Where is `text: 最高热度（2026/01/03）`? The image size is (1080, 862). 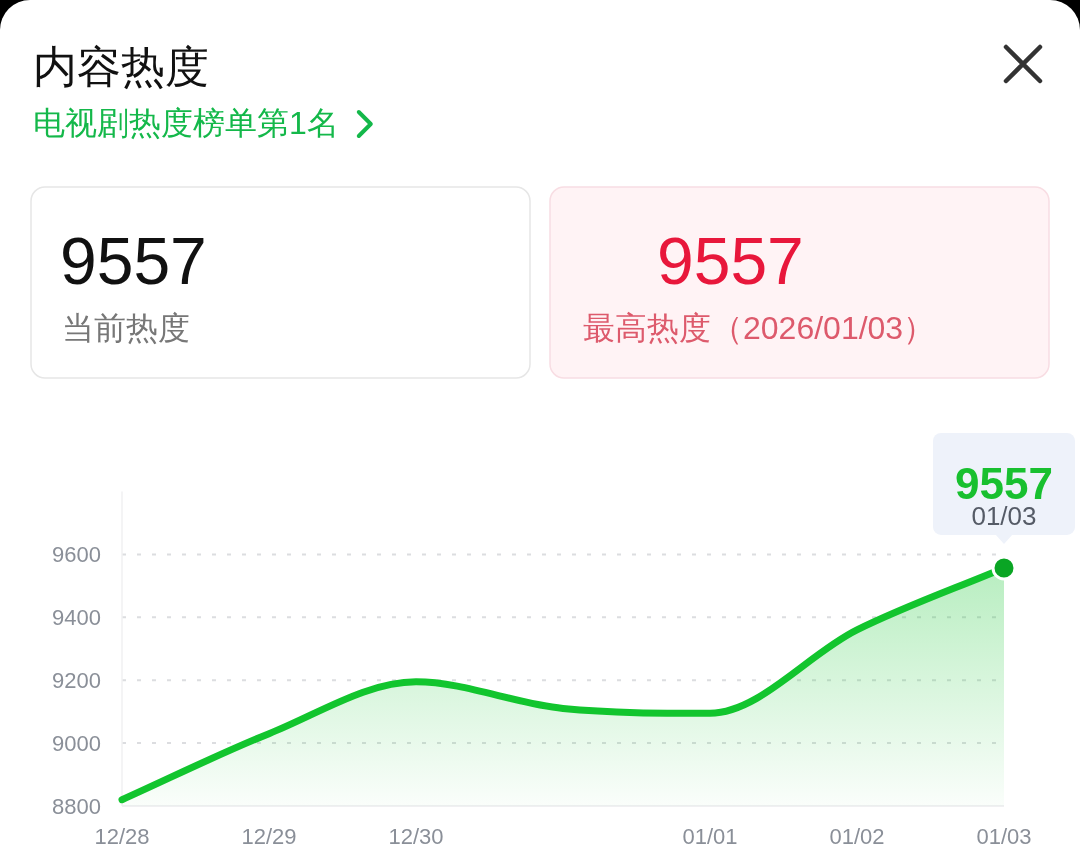 text: 最高热度（2026/01/03） is located at coordinates (759, 328).